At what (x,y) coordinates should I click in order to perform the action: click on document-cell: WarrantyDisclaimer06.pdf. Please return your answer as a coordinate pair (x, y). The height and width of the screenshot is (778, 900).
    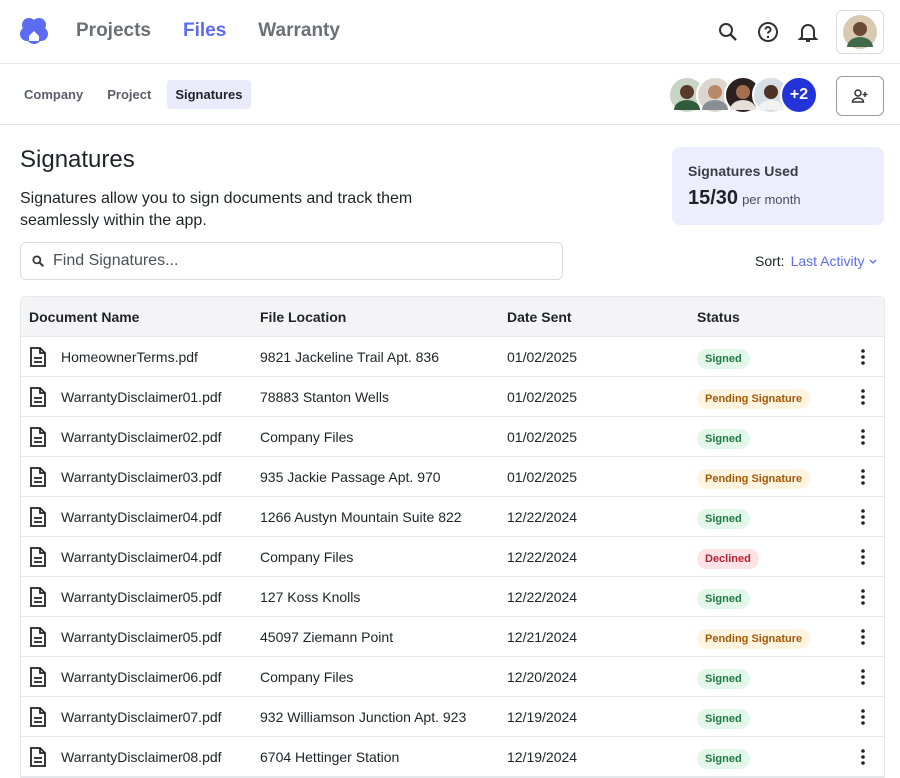
    Looking at the image, I should click on (125, 676).